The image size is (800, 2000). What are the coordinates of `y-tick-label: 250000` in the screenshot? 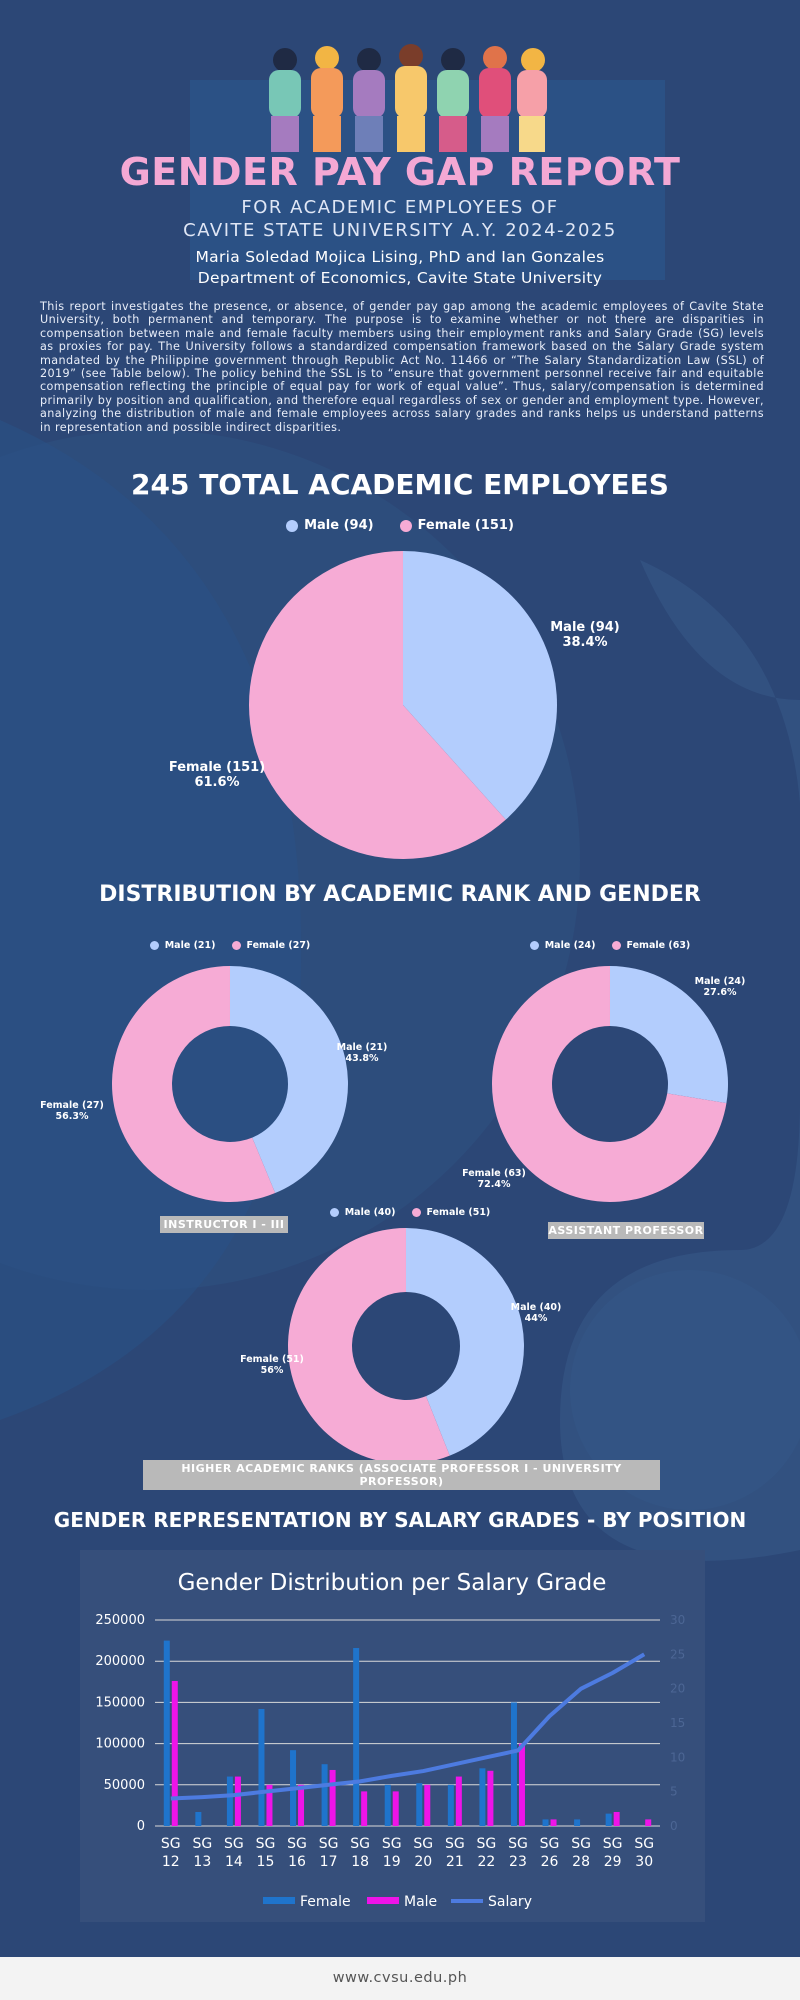 It's located at (120, 1620).